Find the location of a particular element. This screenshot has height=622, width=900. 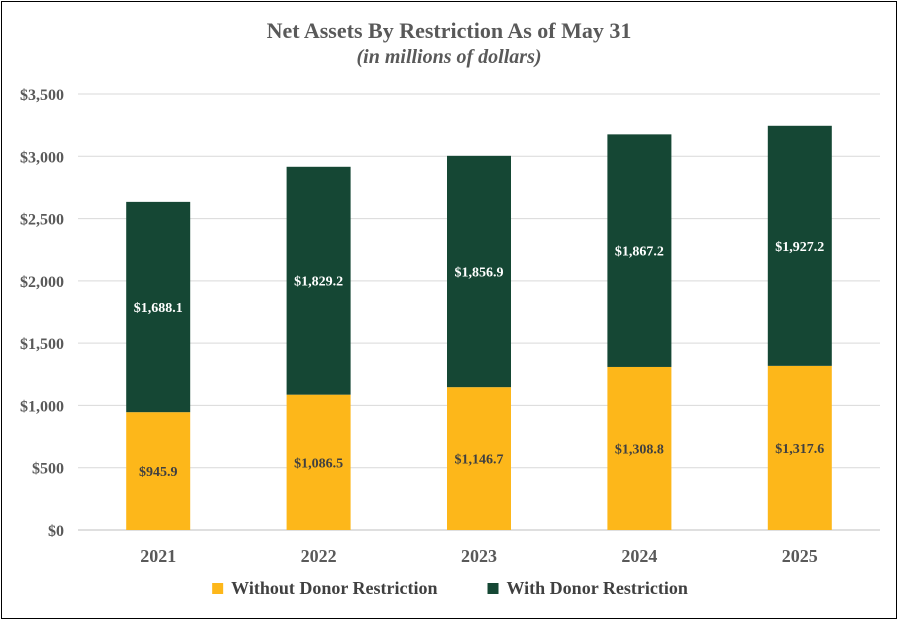

chart-subtitle: (in millions of dollars) is located at coordinates (449, 57).